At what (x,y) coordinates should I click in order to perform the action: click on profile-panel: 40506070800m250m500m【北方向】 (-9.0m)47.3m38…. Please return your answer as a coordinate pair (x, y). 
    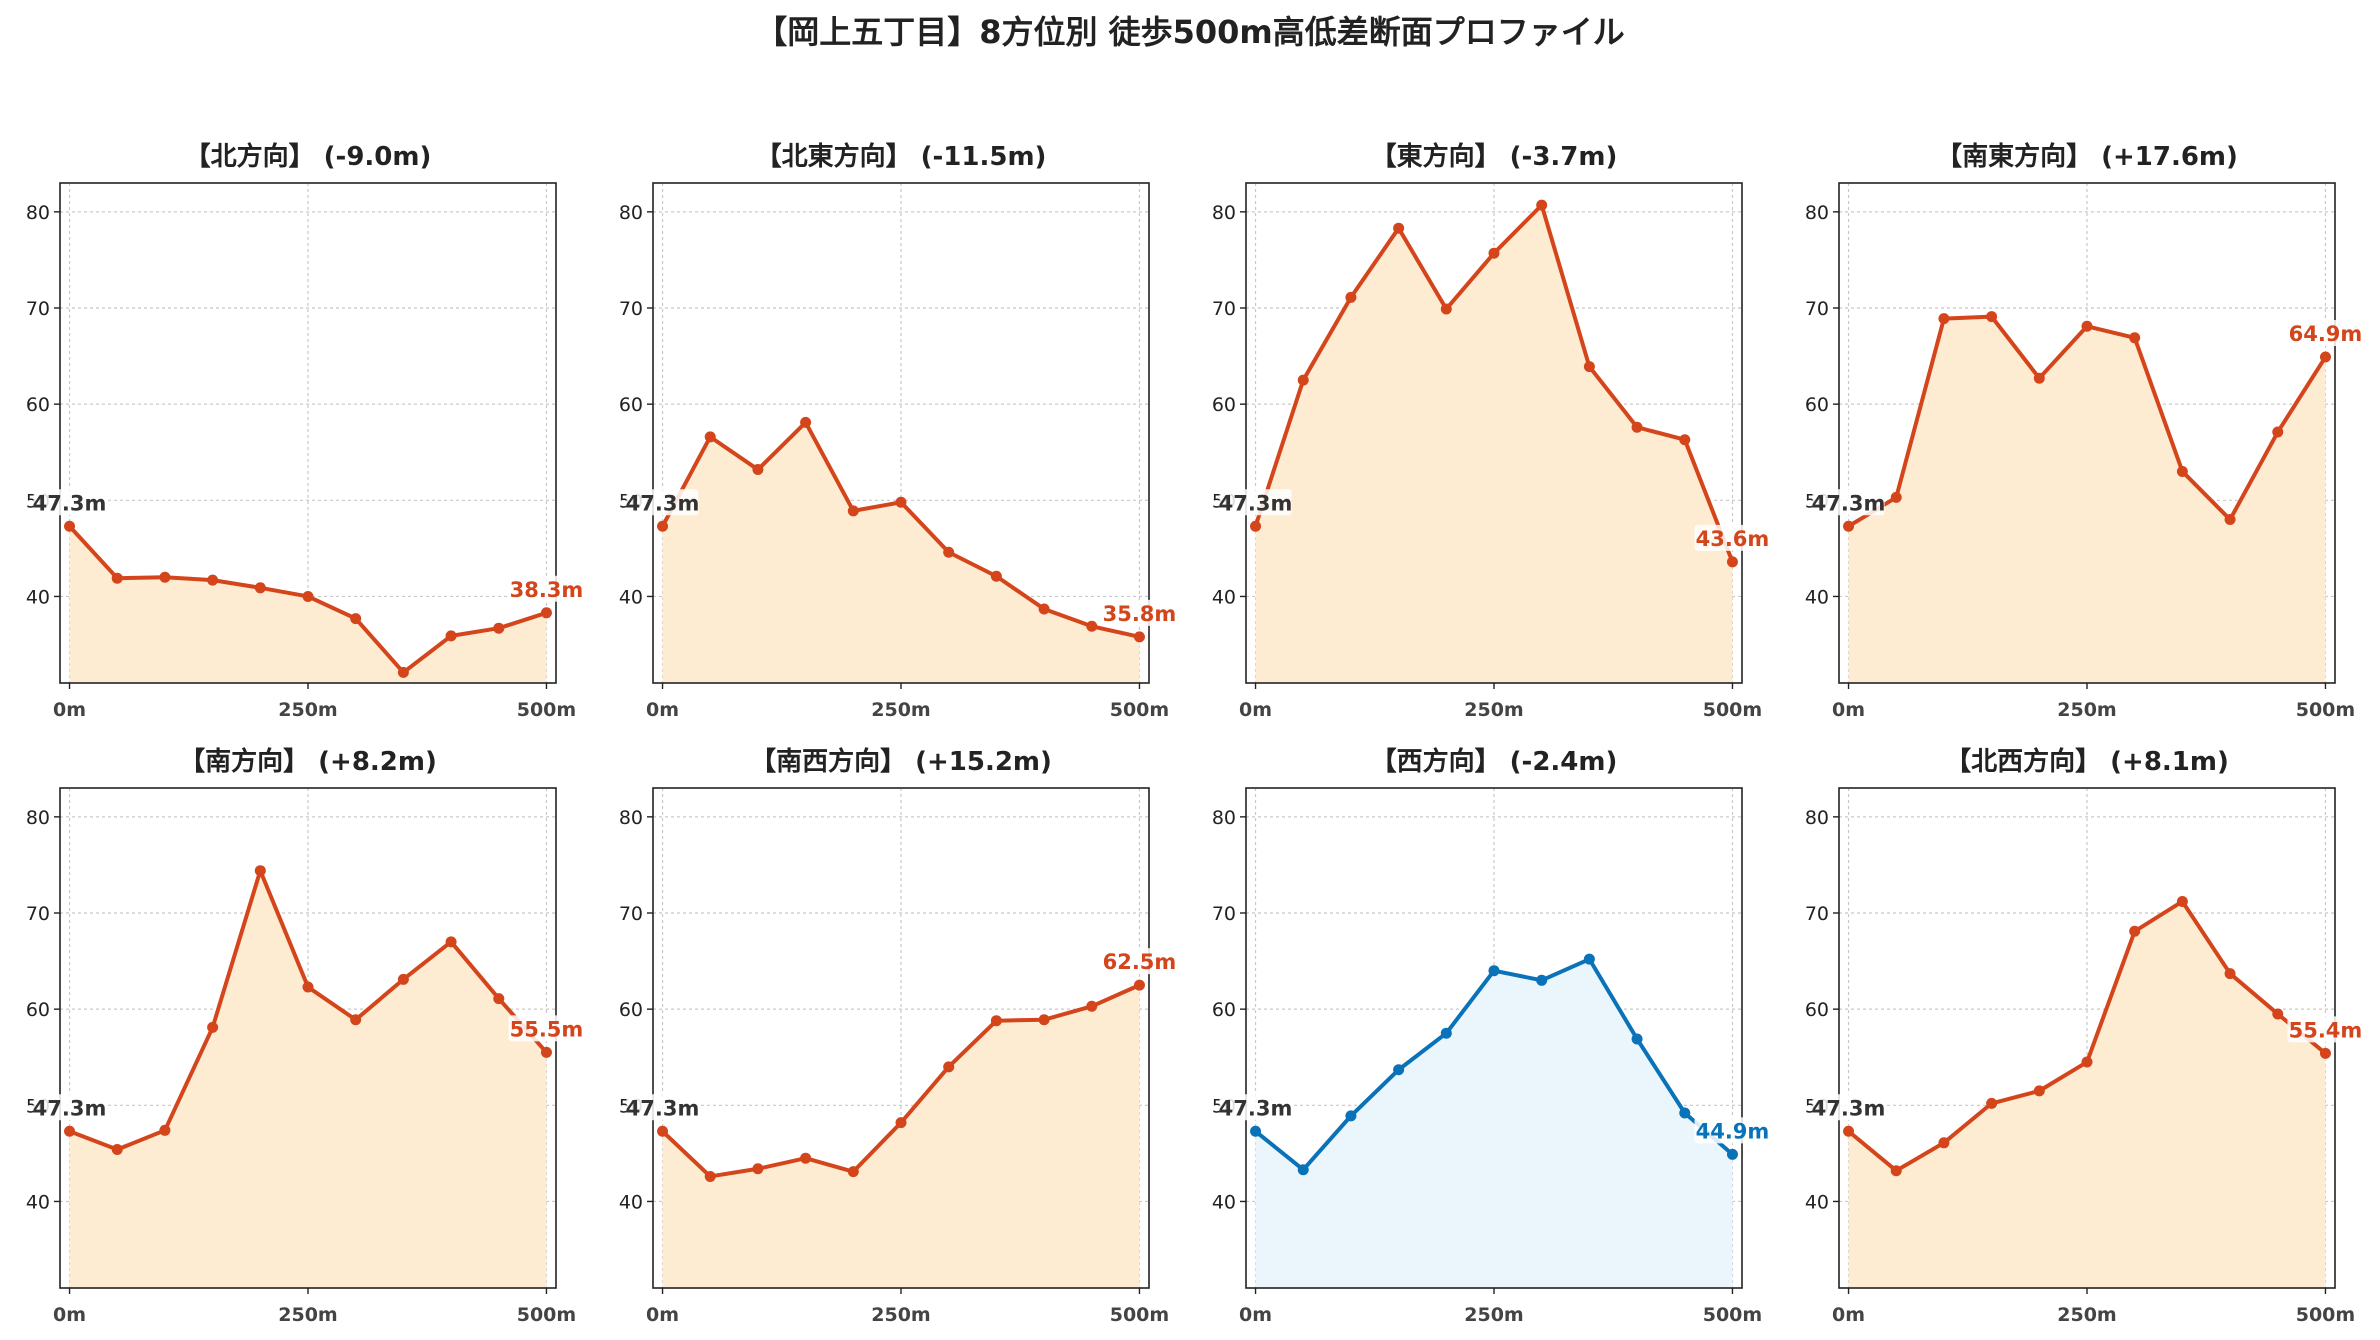
    Looking at the image, I should click on (305, 431).